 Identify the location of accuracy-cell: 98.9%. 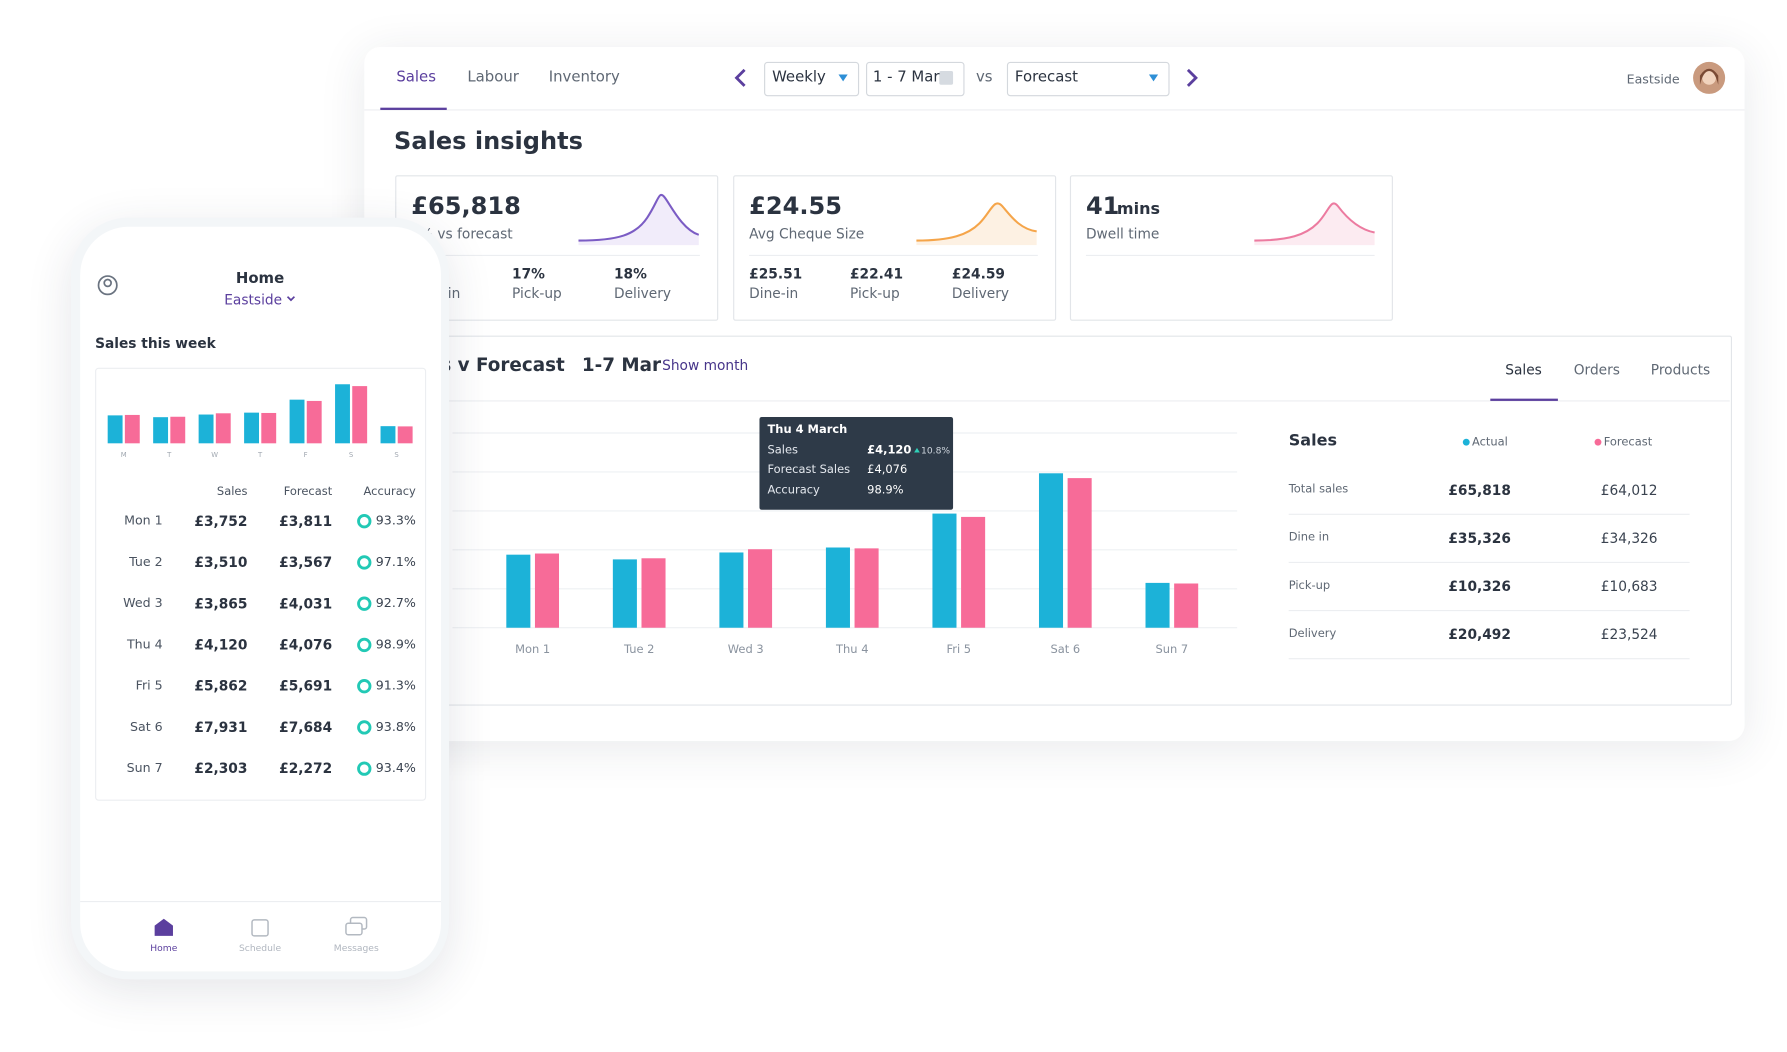
(395, 644).